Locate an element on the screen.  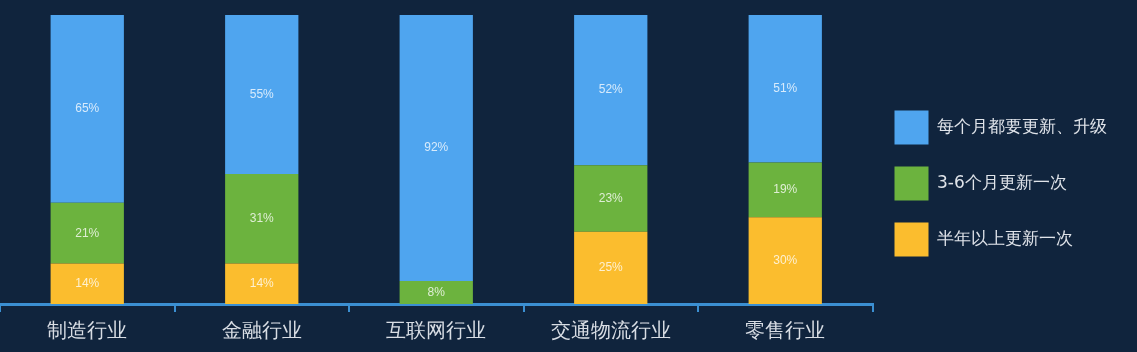
data-label: 51% is located at coordinates (785, 88).